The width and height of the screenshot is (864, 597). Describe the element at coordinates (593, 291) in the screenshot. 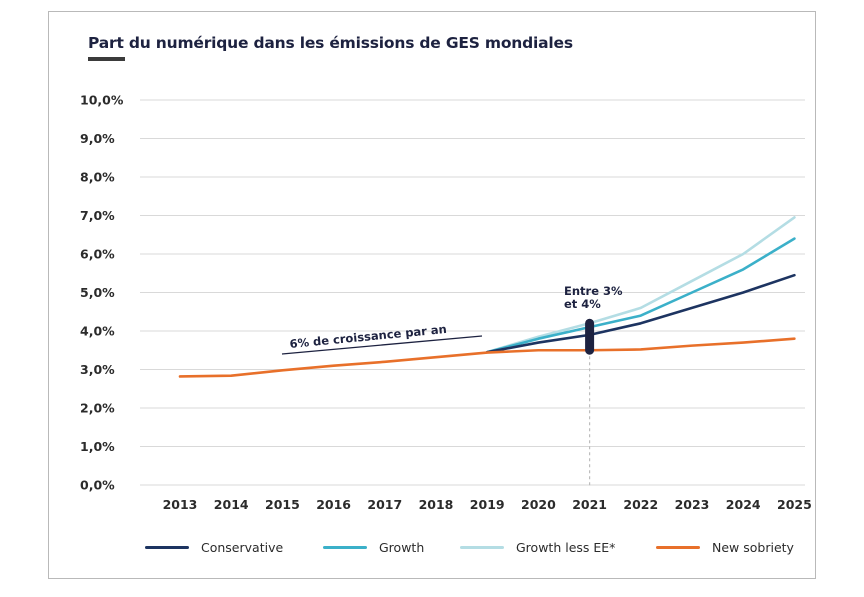

I see `range-annotation-line: Entre 3%` at that location.